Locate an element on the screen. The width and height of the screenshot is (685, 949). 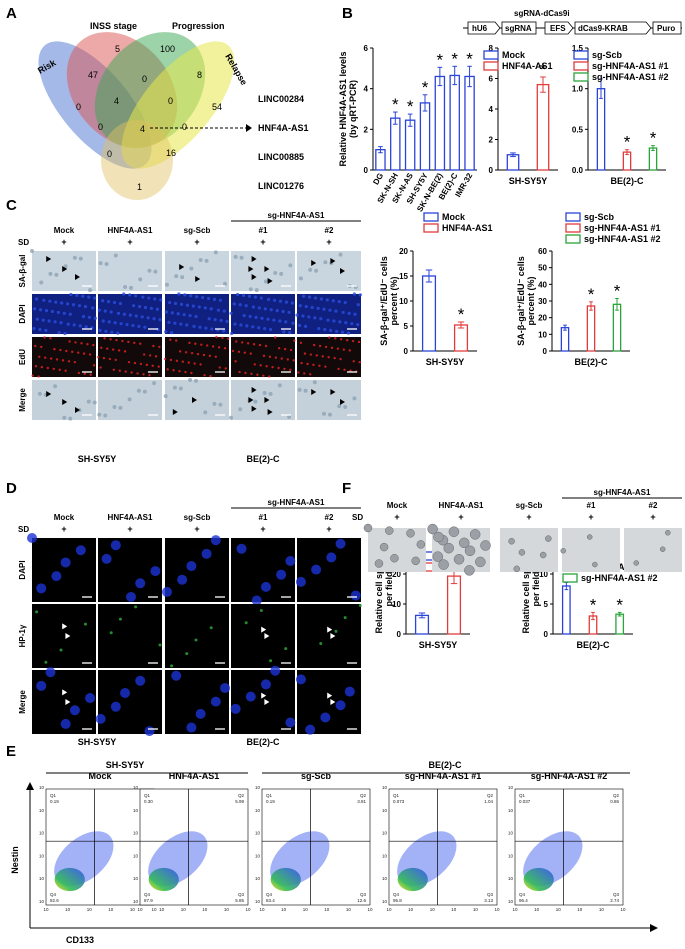
y-axis-label: SA-β-gal⁺/EdU⁻ cells is located at coordinates (521, 301).